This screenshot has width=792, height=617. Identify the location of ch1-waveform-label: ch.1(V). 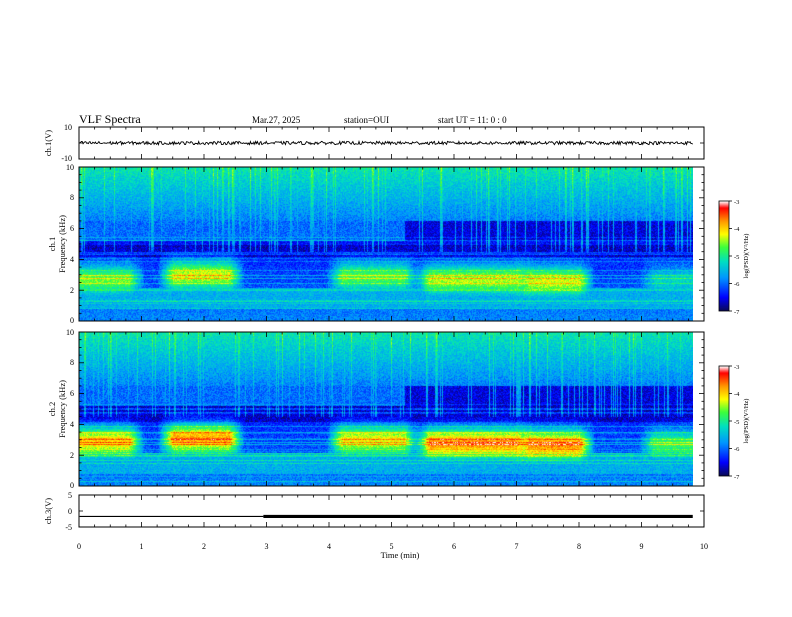
(48, 143).